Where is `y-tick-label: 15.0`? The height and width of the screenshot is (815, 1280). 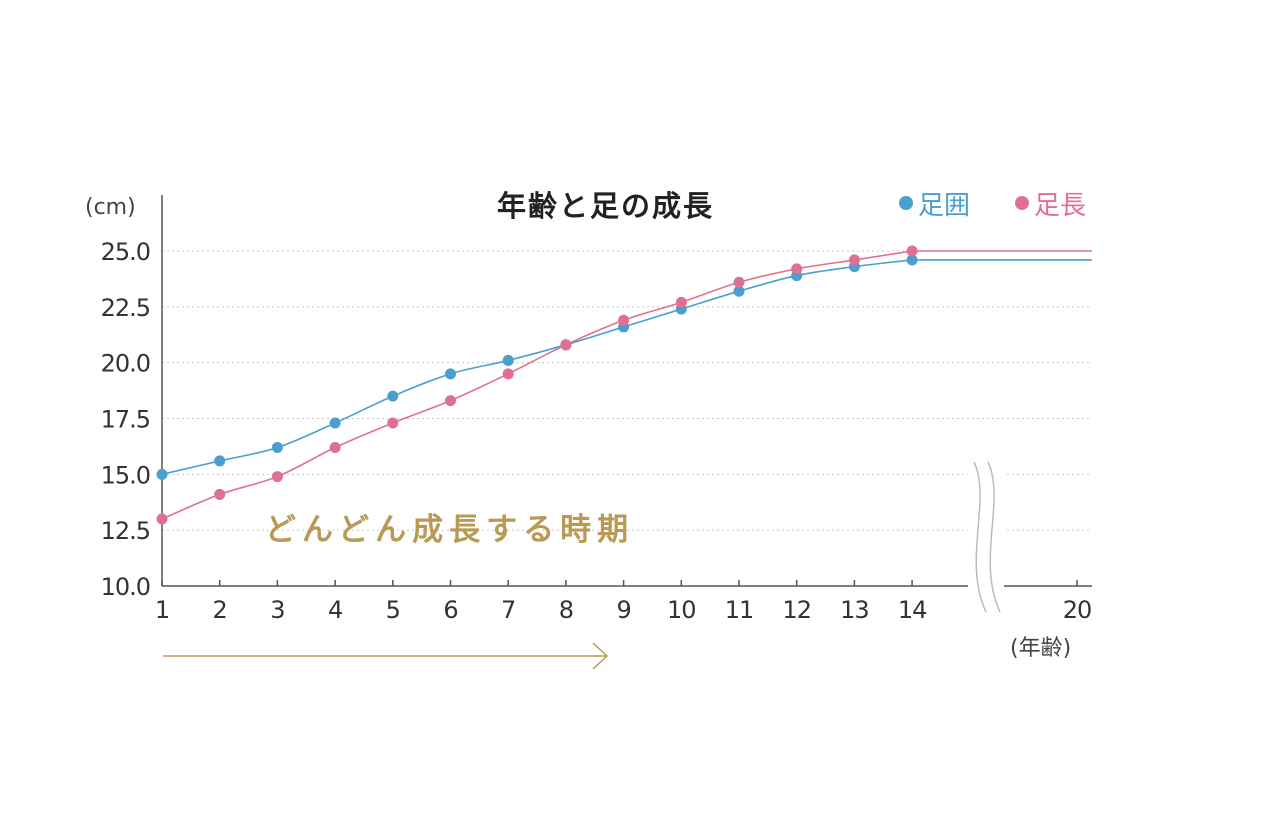
y-tick-label: 15.0 is located at coordinates (125, 475).